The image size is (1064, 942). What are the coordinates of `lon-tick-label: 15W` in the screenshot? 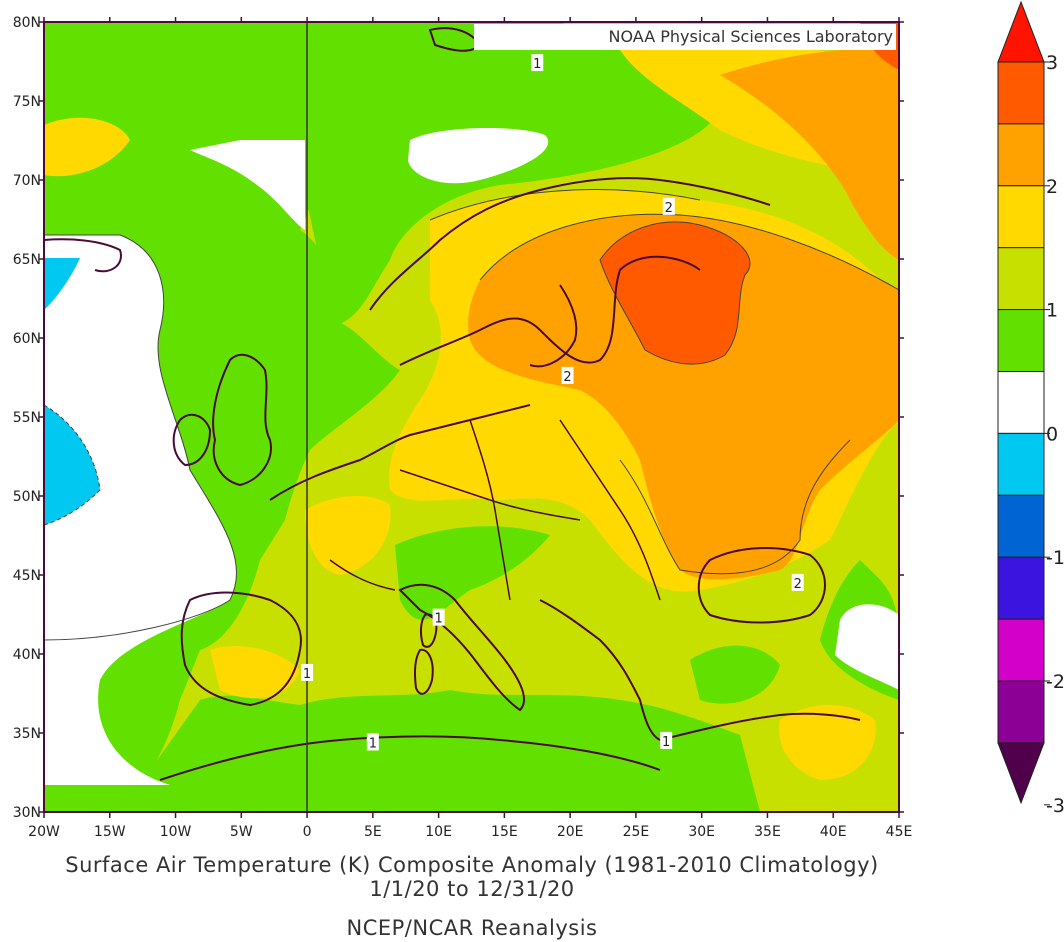 It's located at (110, 832).